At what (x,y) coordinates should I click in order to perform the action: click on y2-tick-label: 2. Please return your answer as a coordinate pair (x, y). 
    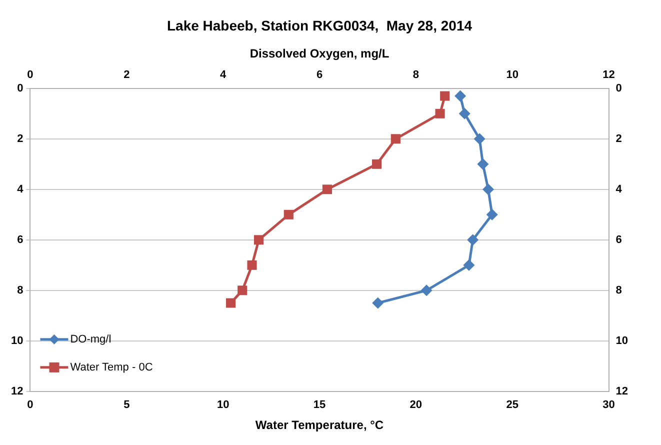
    Looking at the image, I should click on (619, 138).